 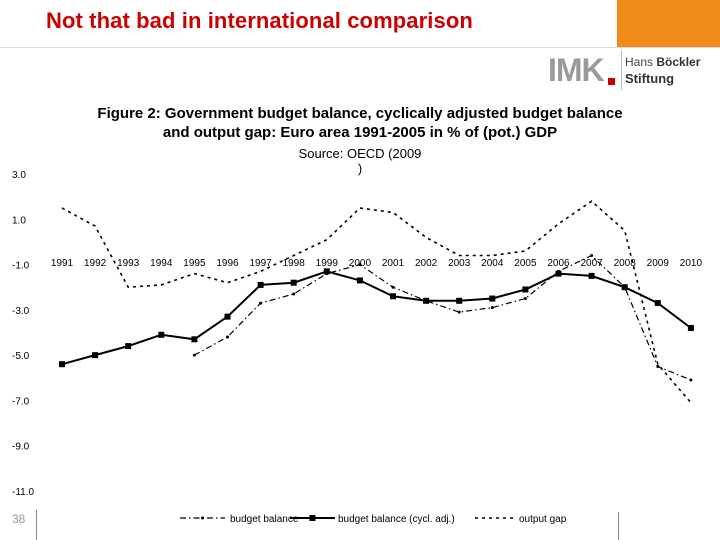 What do you see at coordinates (21, 311) in the screenshot?
I see `y-tick-label: -3.0` at bounding box center [21, 311].